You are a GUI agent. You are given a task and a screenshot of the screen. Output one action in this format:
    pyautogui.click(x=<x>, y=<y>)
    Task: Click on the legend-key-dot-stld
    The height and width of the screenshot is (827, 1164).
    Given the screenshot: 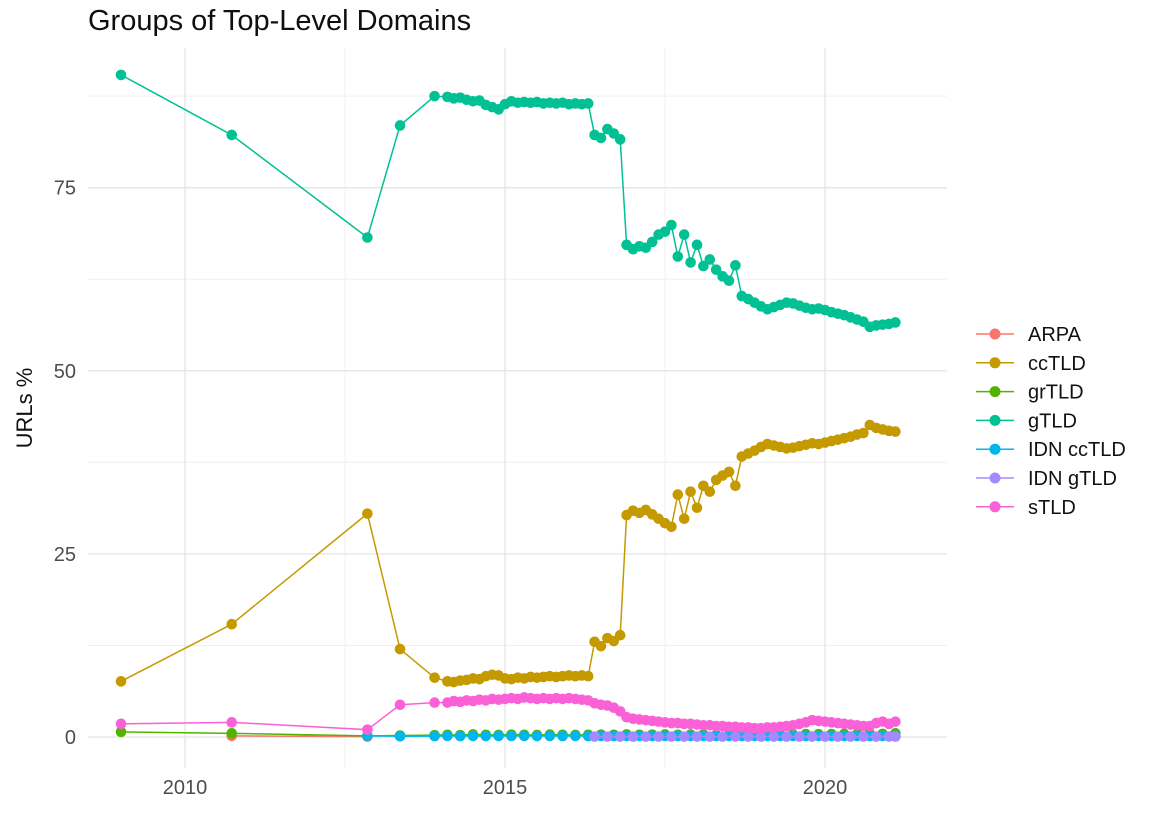 What is the action you would take?
    pyautogui.click(x=995, y=507)
    